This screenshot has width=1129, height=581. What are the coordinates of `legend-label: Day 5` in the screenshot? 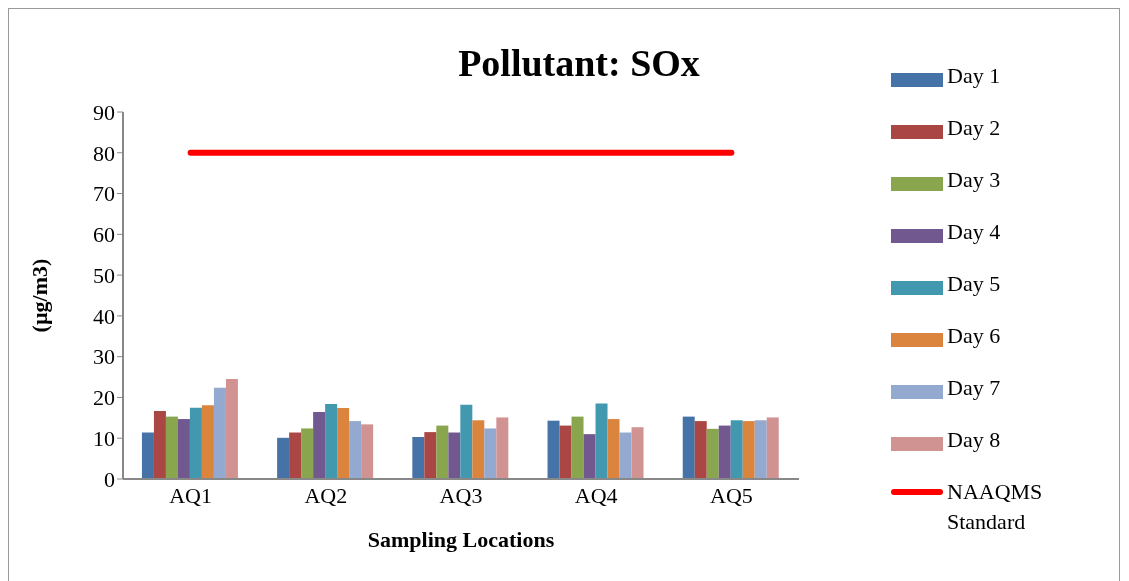 It's located at (974, 284).